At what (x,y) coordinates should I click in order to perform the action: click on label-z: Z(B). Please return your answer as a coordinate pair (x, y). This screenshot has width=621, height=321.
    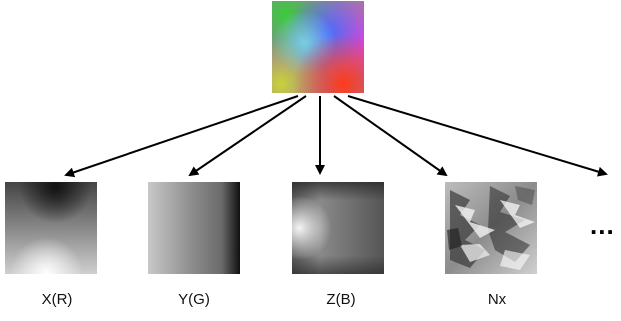
    Looking at the image, I should click on (341, 299).